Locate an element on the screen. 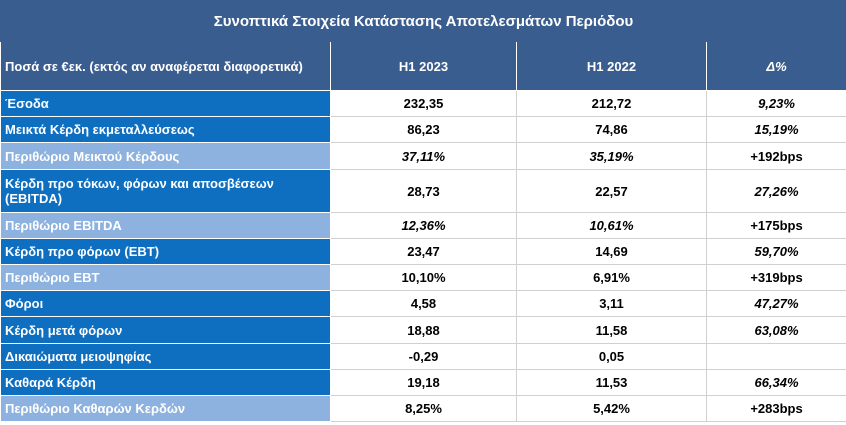 The height and width of the screenshot is (425, 846). value-h1-2022: 22,57 is located at coordinates (611, 191).